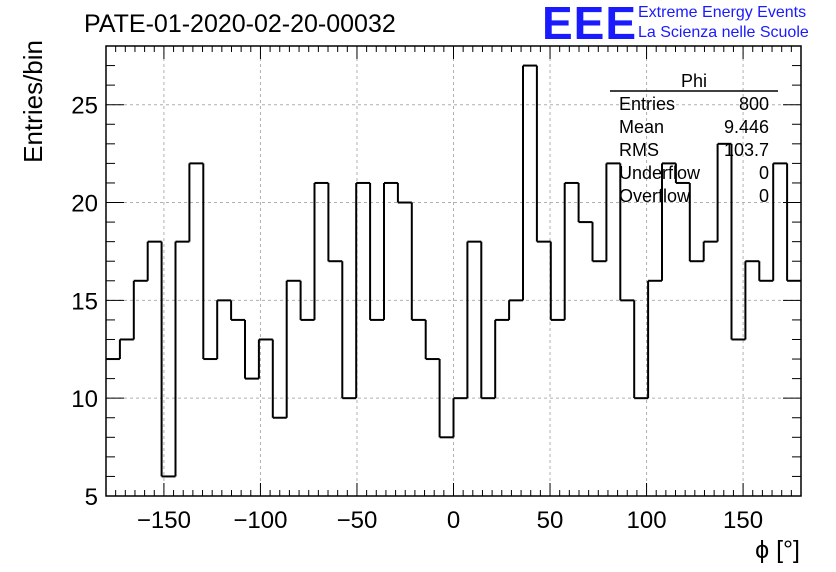  I want to click on logo-tagline-2: La Scienza nelle Scuole, so click(723, 32).